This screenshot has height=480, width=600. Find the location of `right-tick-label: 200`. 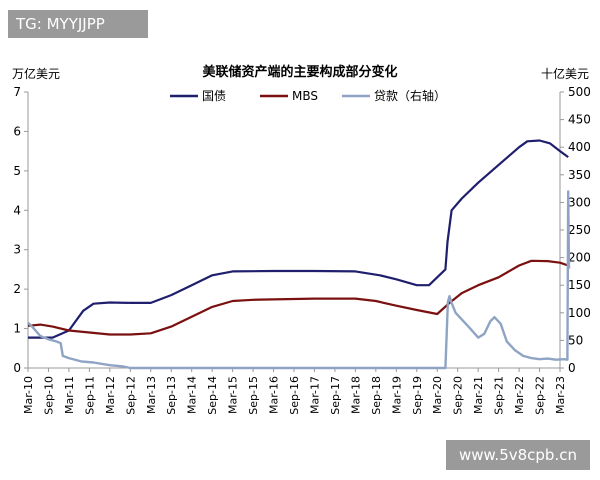

right-tick-label: 200 is located at coordinates (579, 258).